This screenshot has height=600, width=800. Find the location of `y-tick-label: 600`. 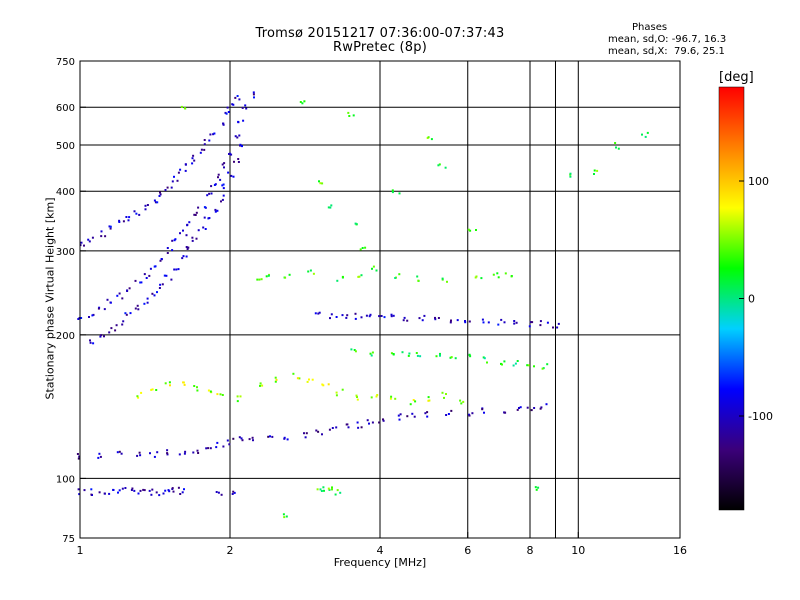

y-tick-label: 600 is located at coordinates (65, 108).